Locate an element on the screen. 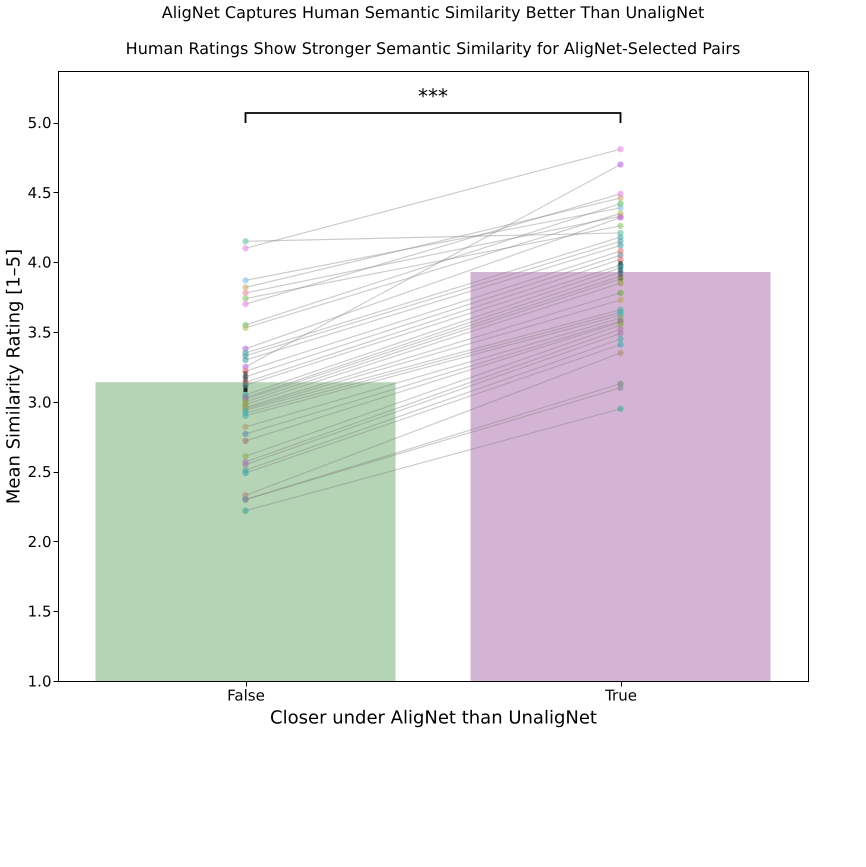  chart-title: AligNet Captures Human Semantic Similarity Better Than UnaligNet is located at coordinates (433, 12).